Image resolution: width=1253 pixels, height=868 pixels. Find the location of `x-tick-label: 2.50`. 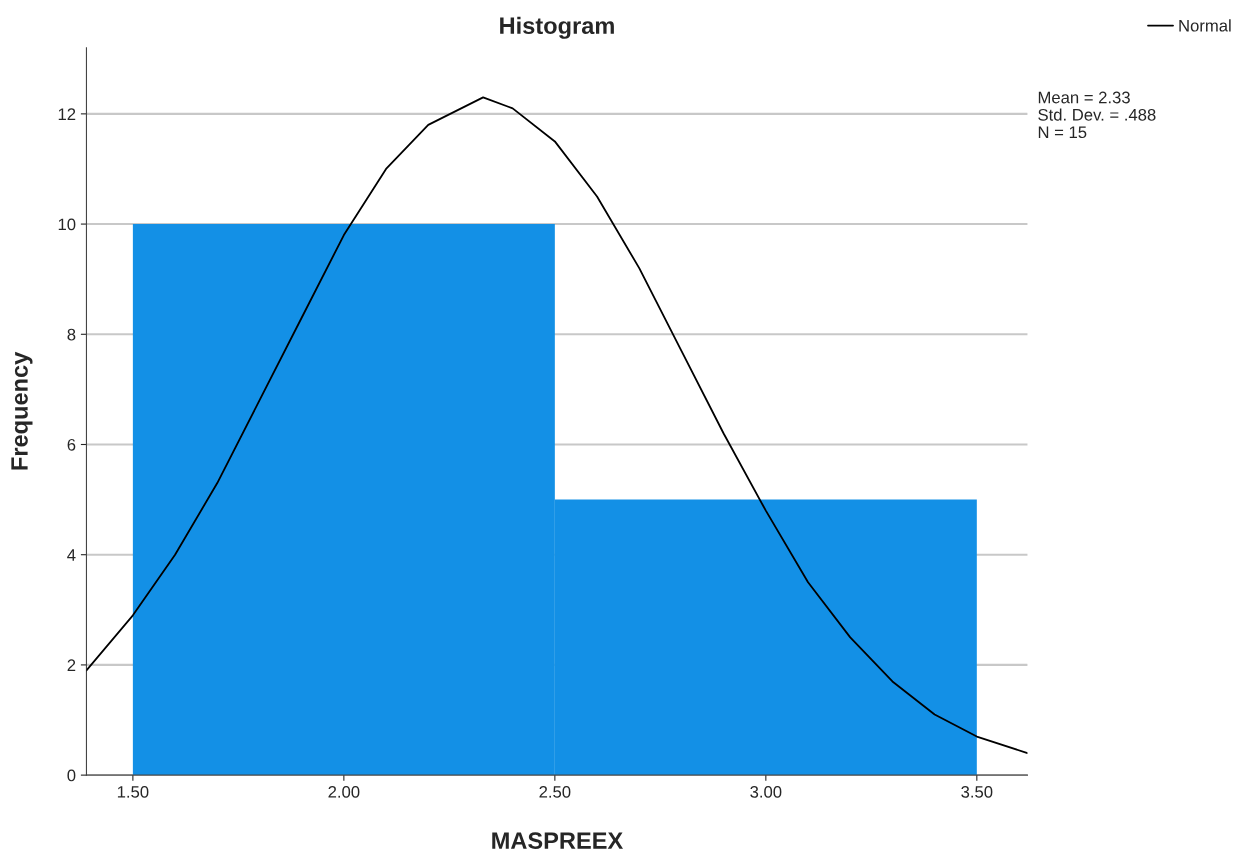

x-tick-label: 2.50 is located at coordinates (555, 791).